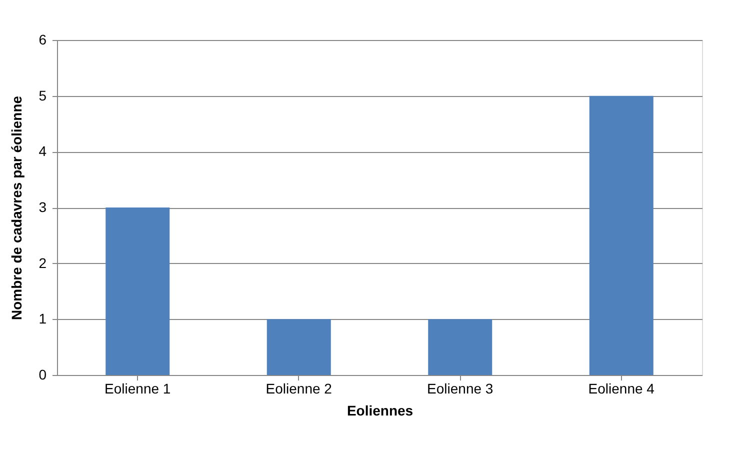  What do you see at coordinates (299, 388) in the screenshot?
I see `x-tick-label: Eolienne 2` at bounding box center [299, 388].